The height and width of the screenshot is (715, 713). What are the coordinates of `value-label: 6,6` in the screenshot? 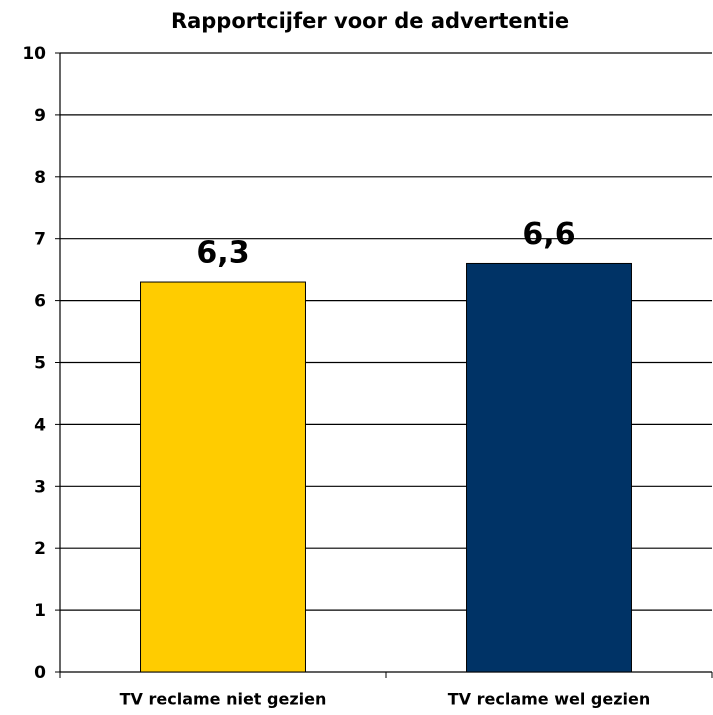 It's located at (548, 234).